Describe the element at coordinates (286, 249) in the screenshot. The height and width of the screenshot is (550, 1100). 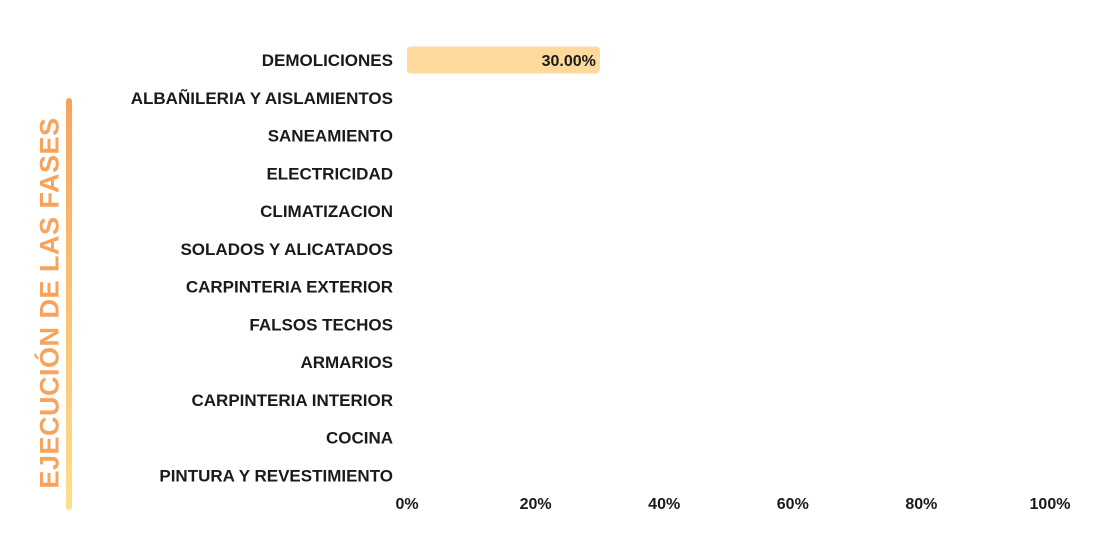
I see `category-label: SOLADOS Y ALICATADOS` at that location.